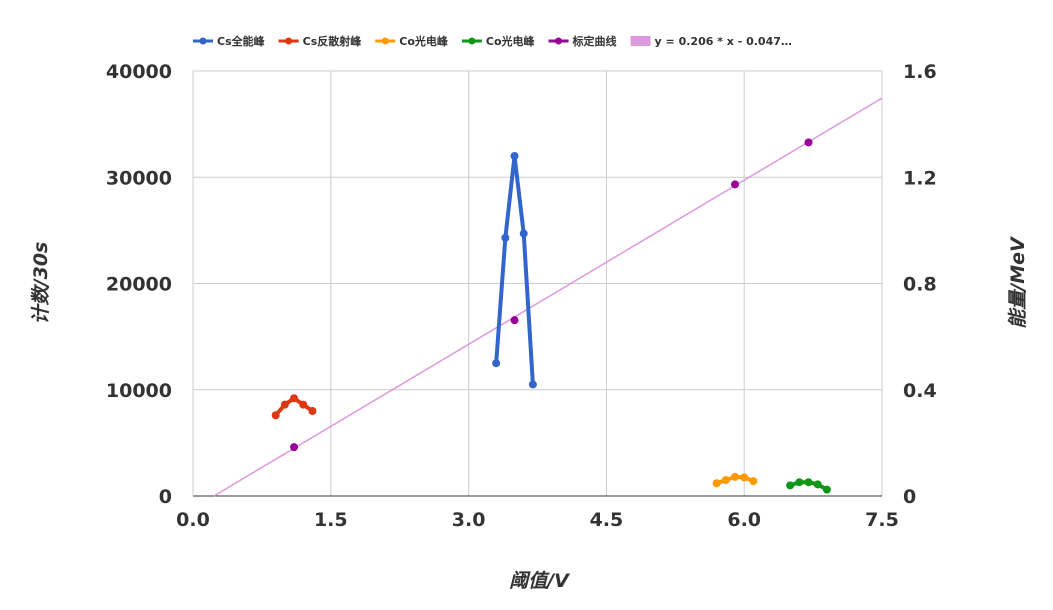 The image size is (1053, 610). Describe the element at coordinates (165, 497) in the screenshot. I see `y-left-tick-label: 0` at that location.